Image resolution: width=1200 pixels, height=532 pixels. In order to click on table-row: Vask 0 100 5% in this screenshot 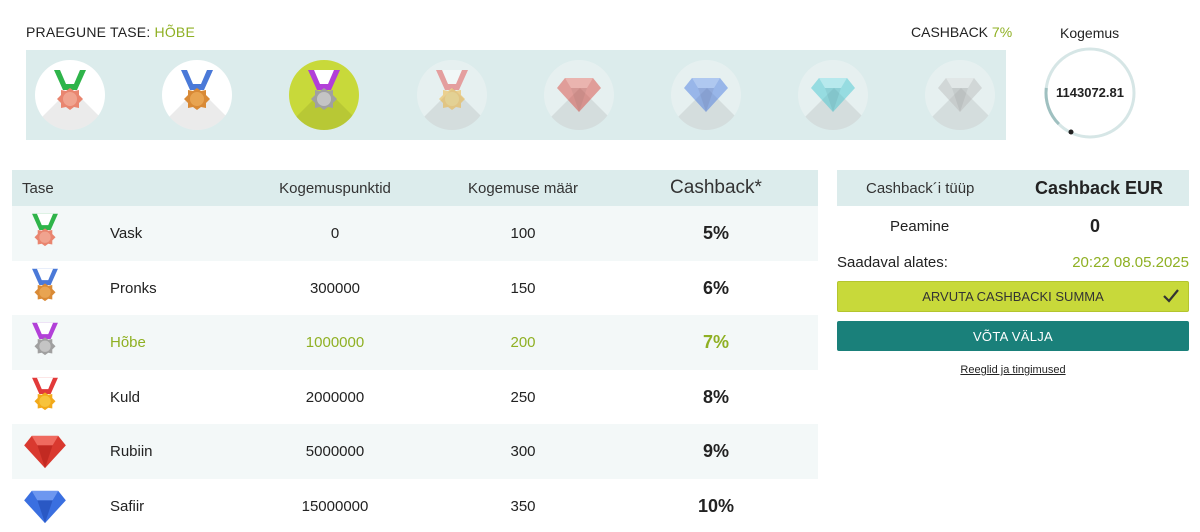, I will do `click(415, 233)`.